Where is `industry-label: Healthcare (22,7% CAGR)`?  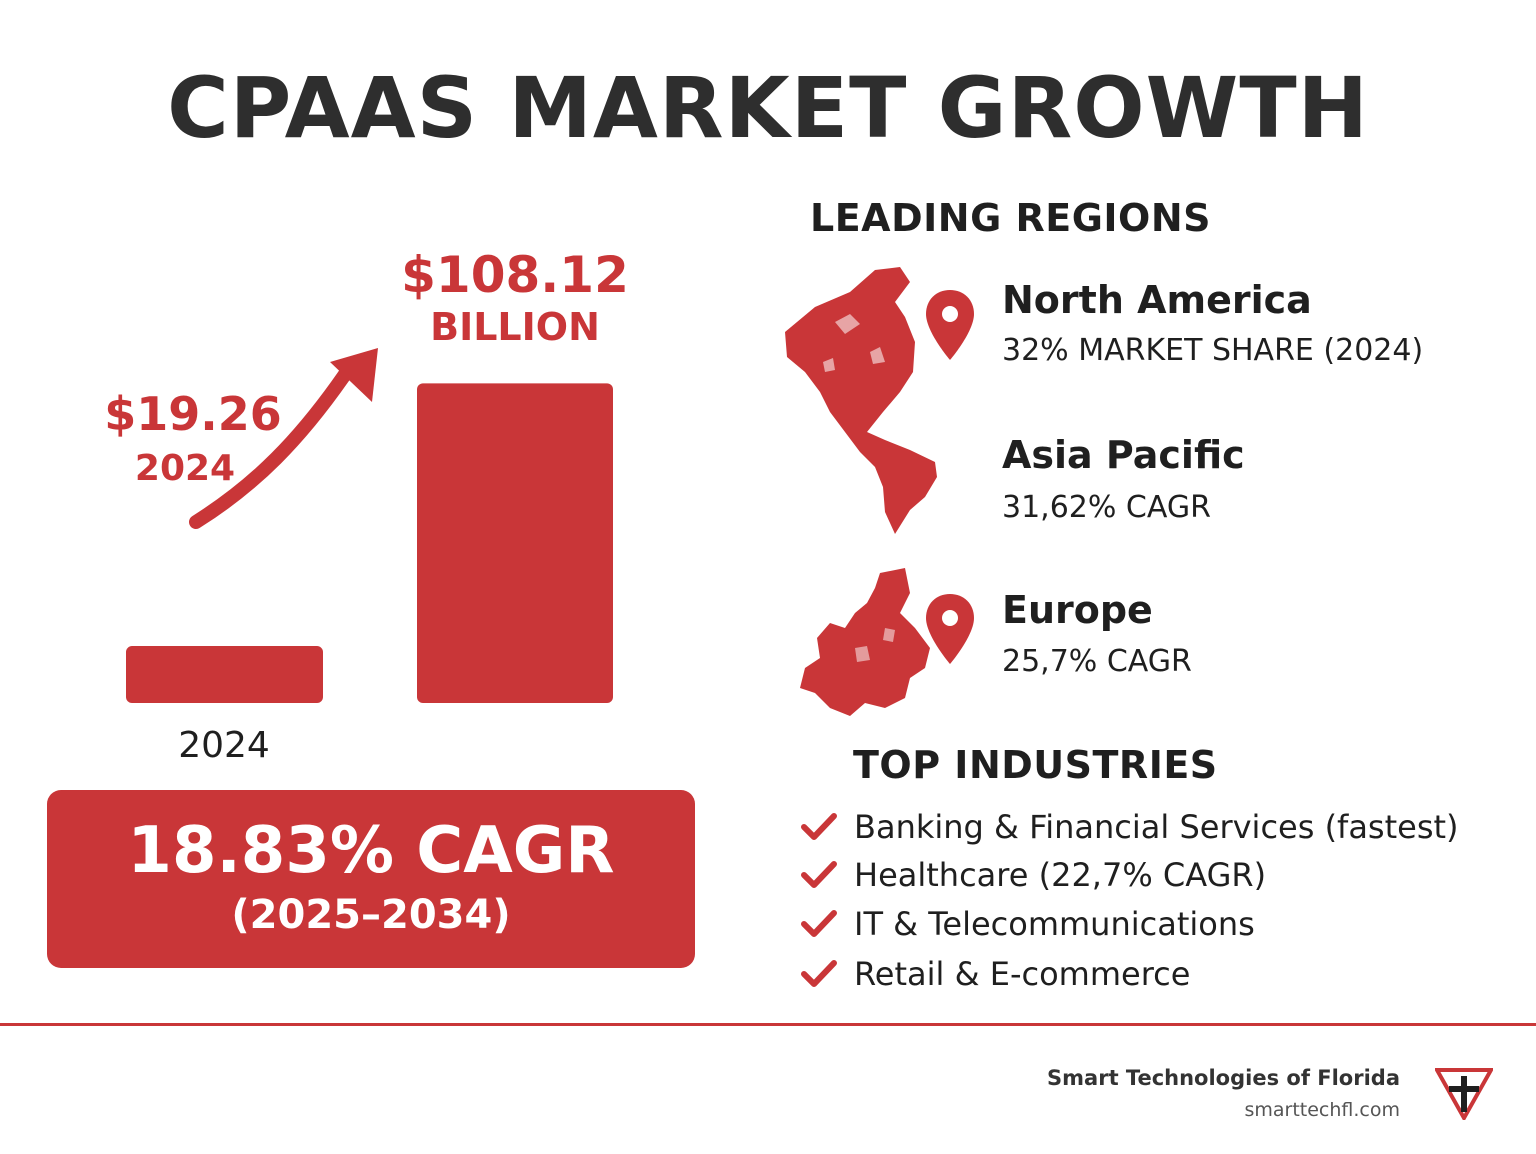
industry-label: Healthcare (22,7% CAGR) is located at coordinates (1060, 875).